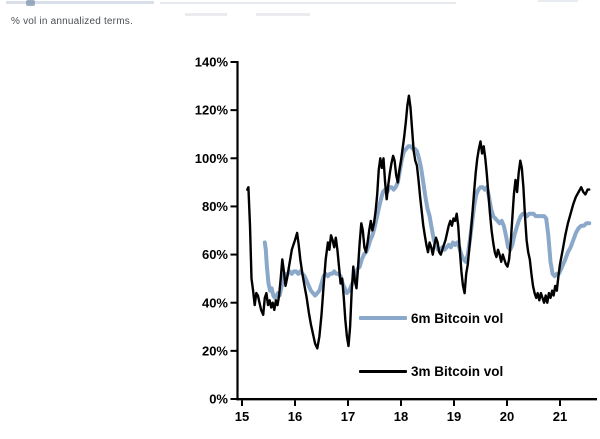 This screenshot has height=439, width=600. I want to click on y-tick-label: 120%, so click(212, 110).